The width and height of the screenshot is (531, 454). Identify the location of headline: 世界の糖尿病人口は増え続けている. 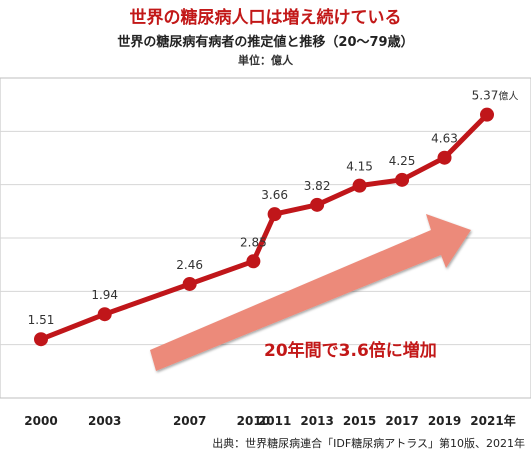
(265, 18).